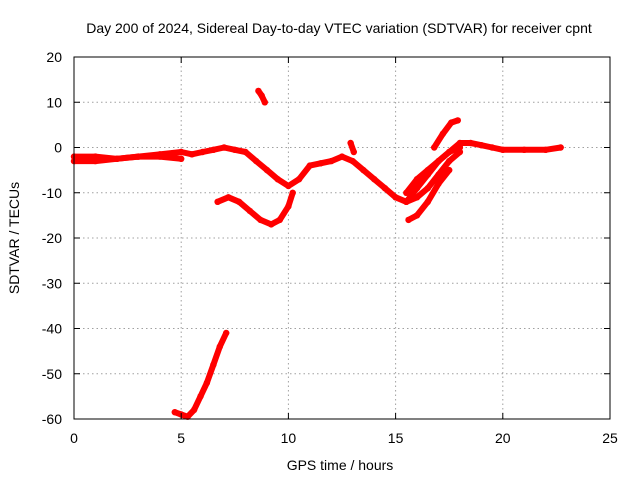 Image resolution: width=640 pixels, height=480 pixels. Describe the element at coordinates (52, 238) in the screenshot. I see `y-tick-label: -20` at that location.